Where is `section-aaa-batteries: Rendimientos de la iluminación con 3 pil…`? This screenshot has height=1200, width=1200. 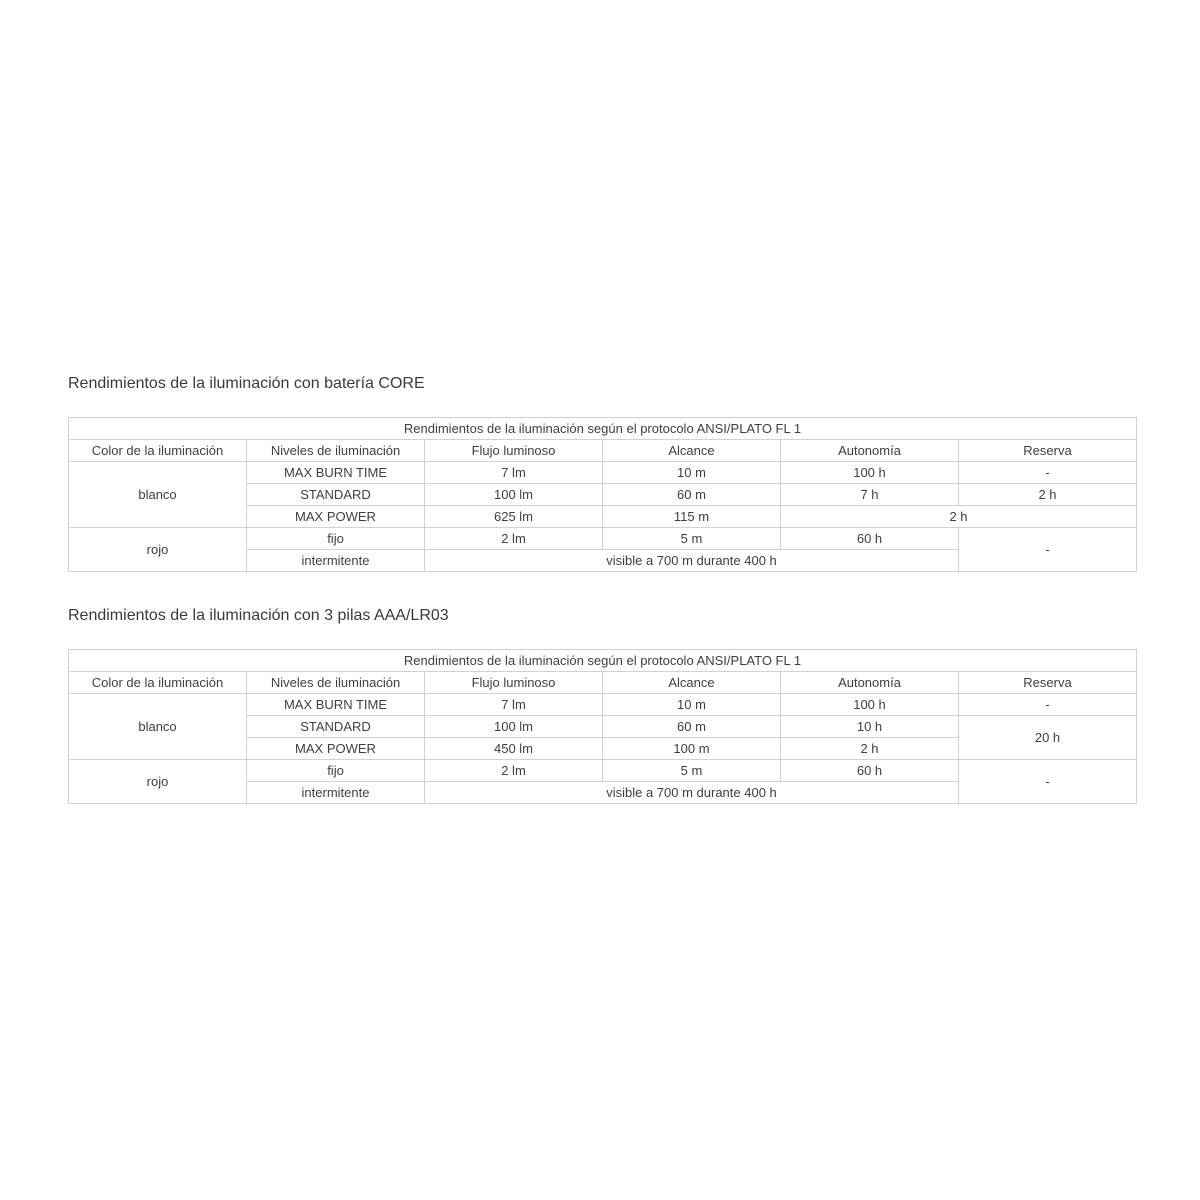
section-aaa-batteries: Rendimientos de la iluminación con 3 pil… is located at coordinates (602, 705).